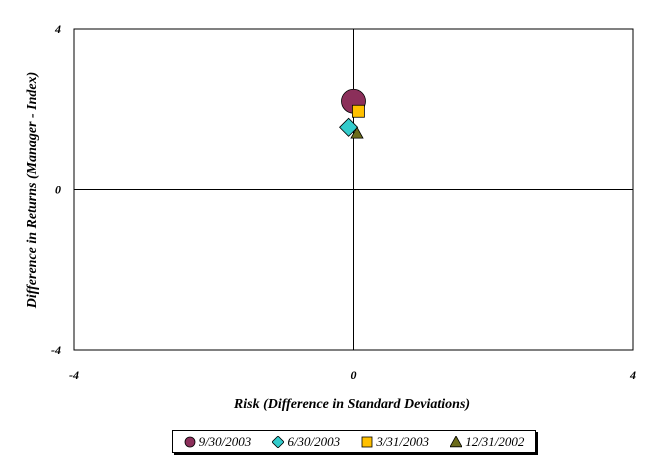  Describe the element at coordinates (403, 441) in the screenshot. I see `legend-label: 3/31/2003` at that location.